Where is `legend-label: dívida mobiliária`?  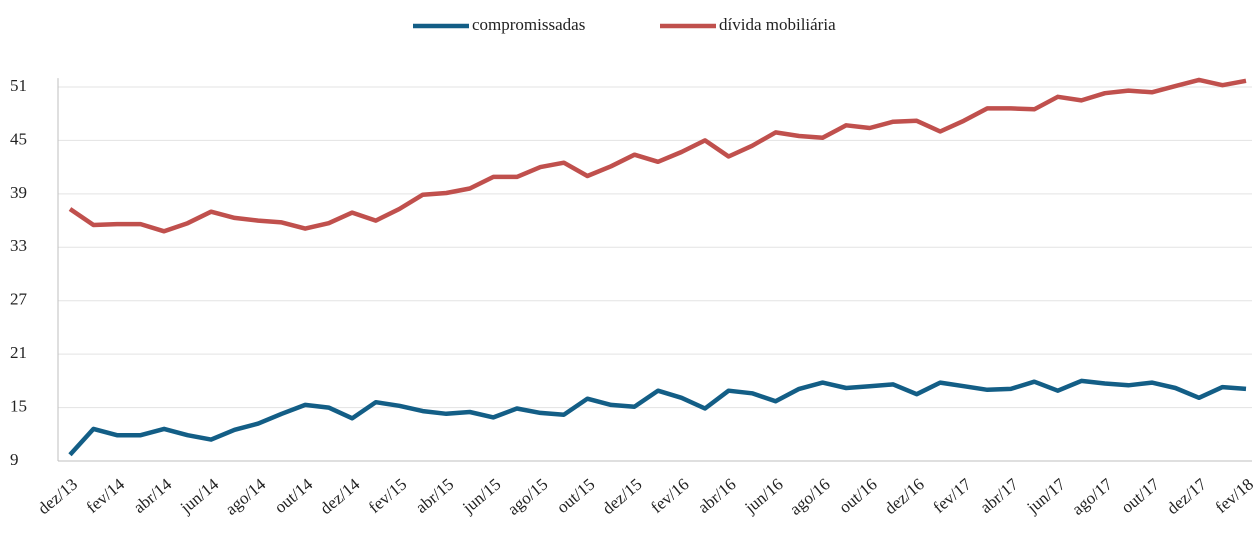
legend-label: dívida mobiliária is located at coordinates (777, 24).